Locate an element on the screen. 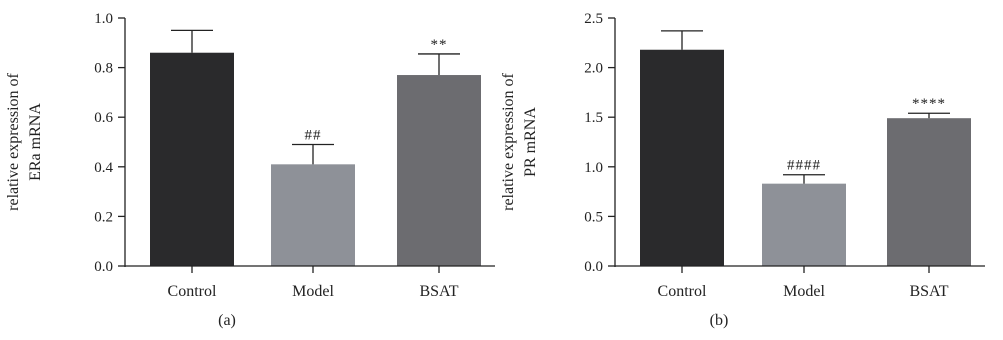 This screenshot has height=340, width=1003. panel-a-bar-control is located at coordinates (192, 159).